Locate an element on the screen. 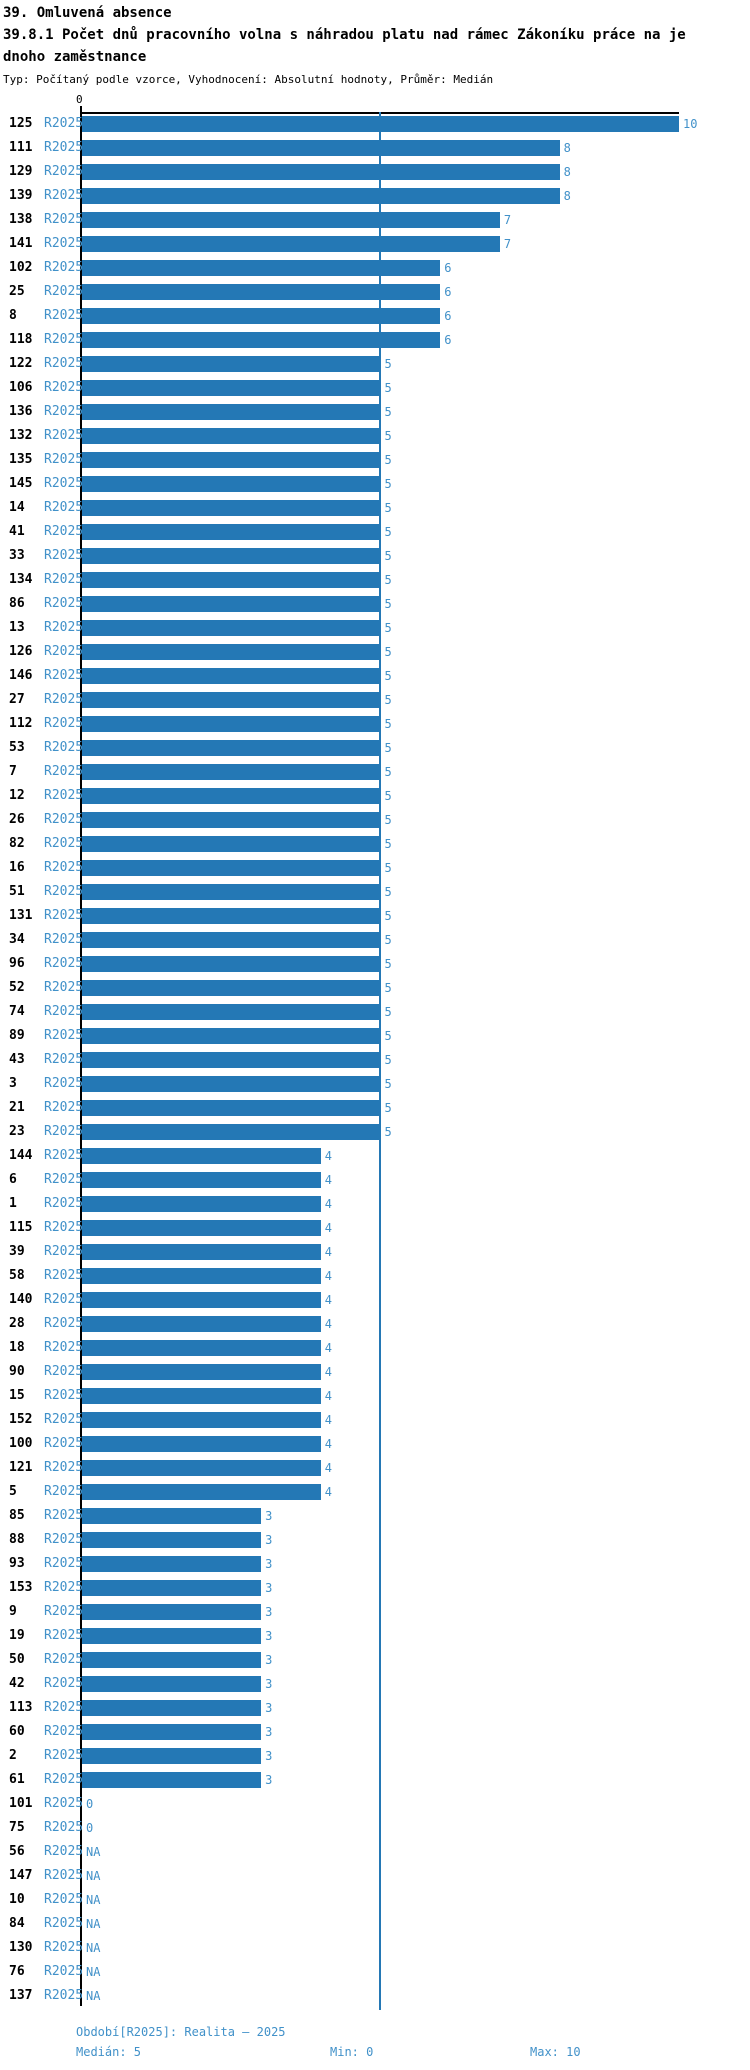 Image resolution: width=750 pixels, height=2070 pixels. chart-row: 56 R2025 NA is located at coordinates (375, 1852).